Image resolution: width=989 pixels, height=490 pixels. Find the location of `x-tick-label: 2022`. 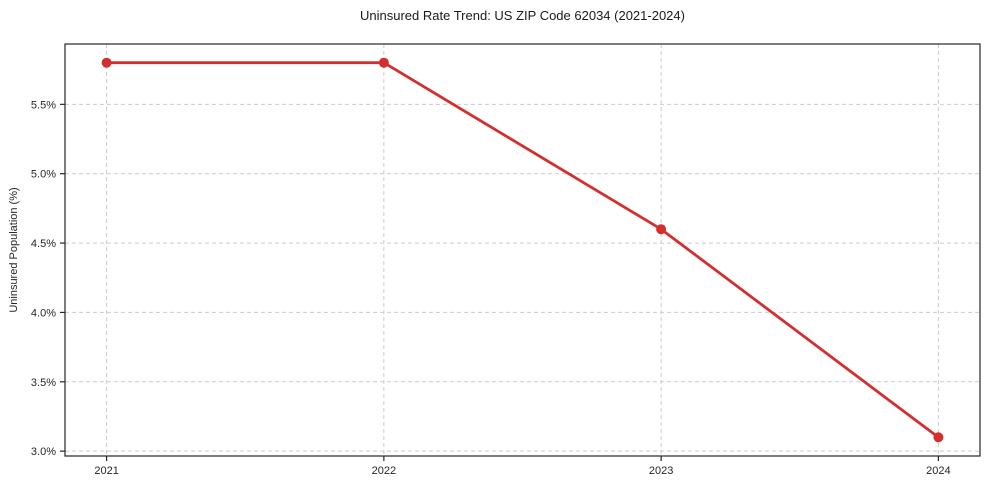

x-tick-label: 2022 is located at coordinates (384, 471).